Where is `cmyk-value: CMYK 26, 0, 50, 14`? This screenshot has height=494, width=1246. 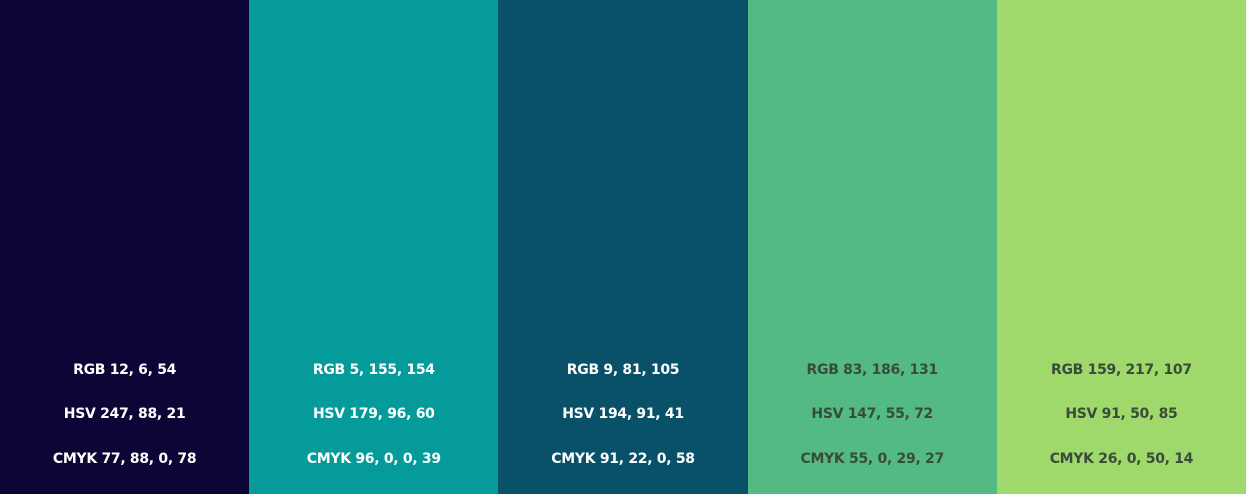 cmyk-value: CMYK 26, 0, 50, 14 is located at coordinates (1121, 459).